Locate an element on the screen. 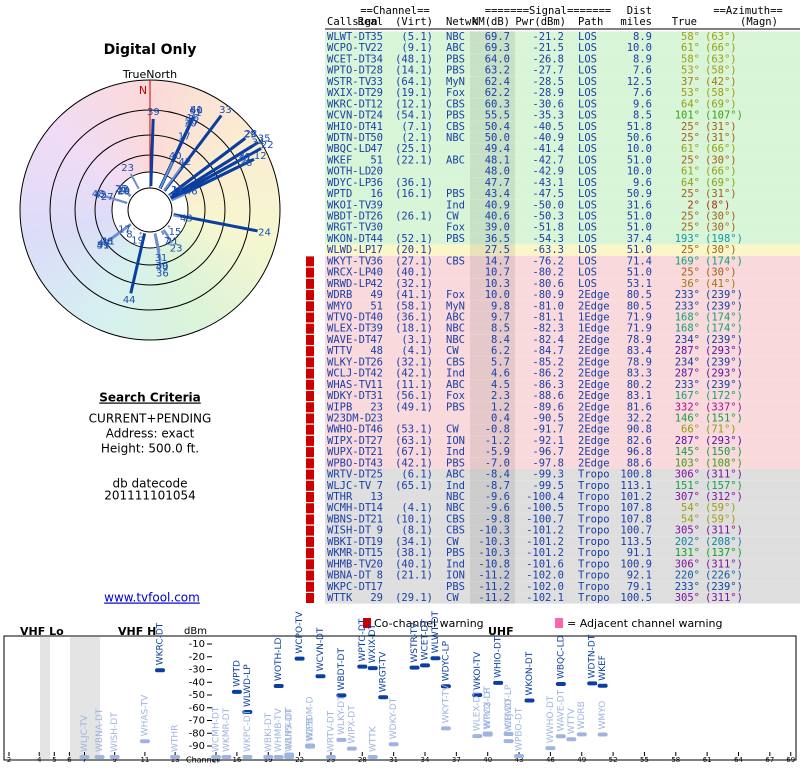 This screenshot has width=800, height=768. cell: -28.5 is located at coordinates (548, 82).